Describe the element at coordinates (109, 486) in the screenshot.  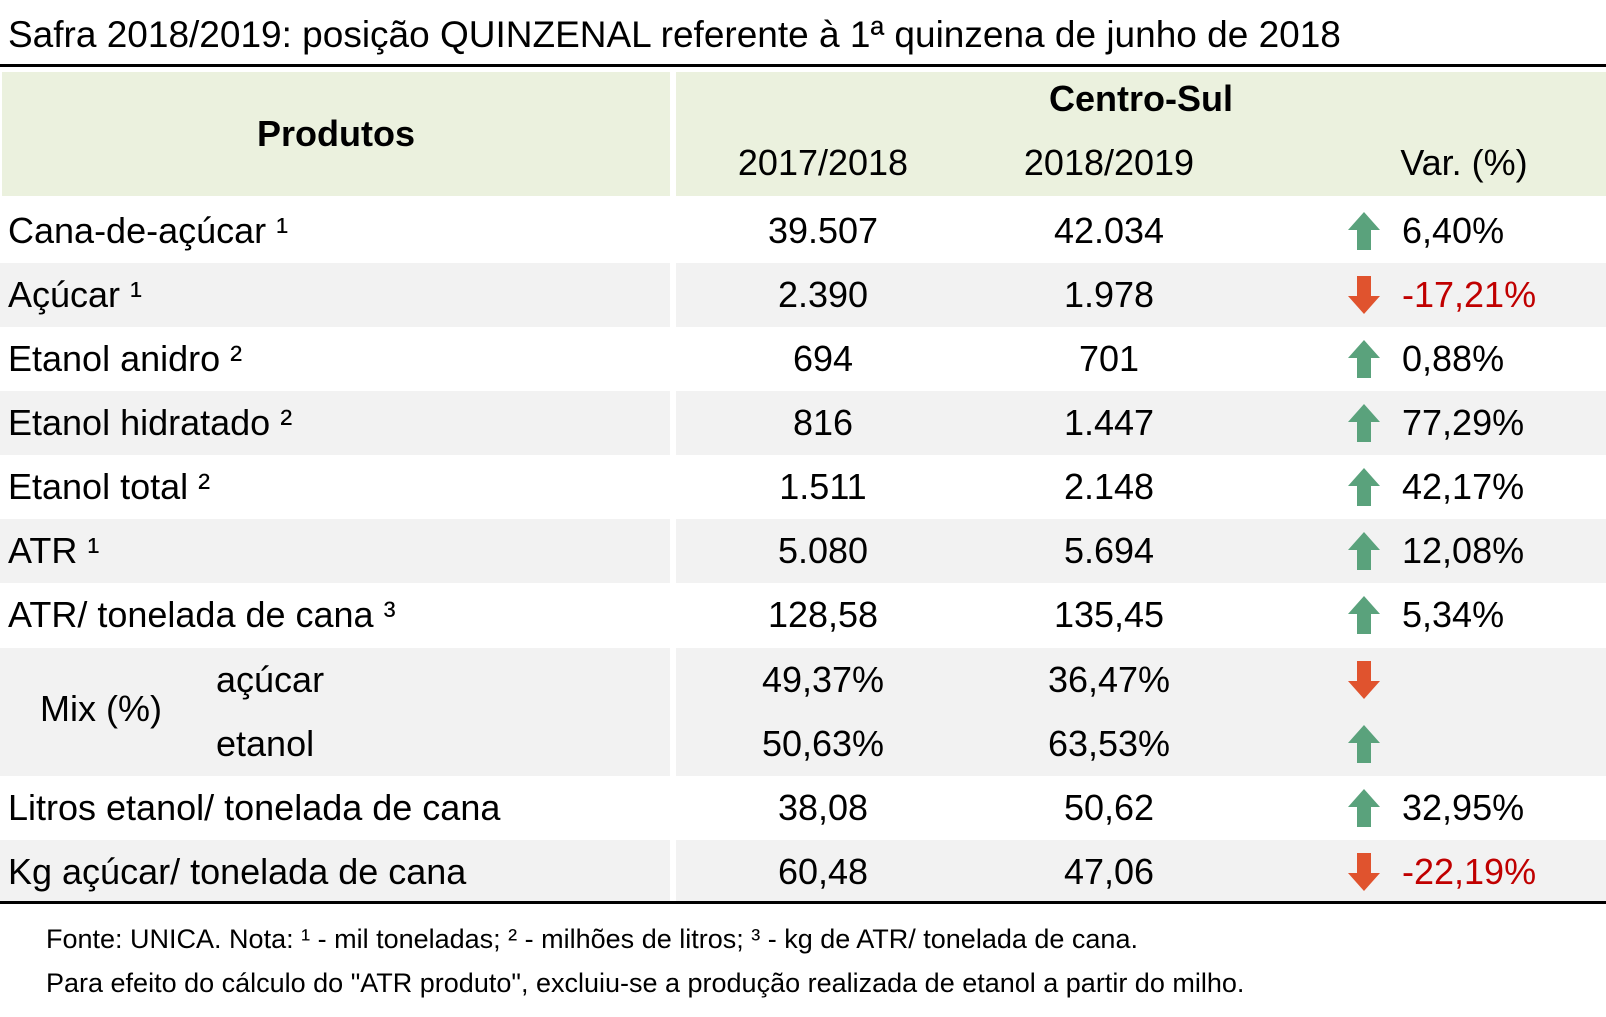
I see `row-label: Etanol total ²` at that location.